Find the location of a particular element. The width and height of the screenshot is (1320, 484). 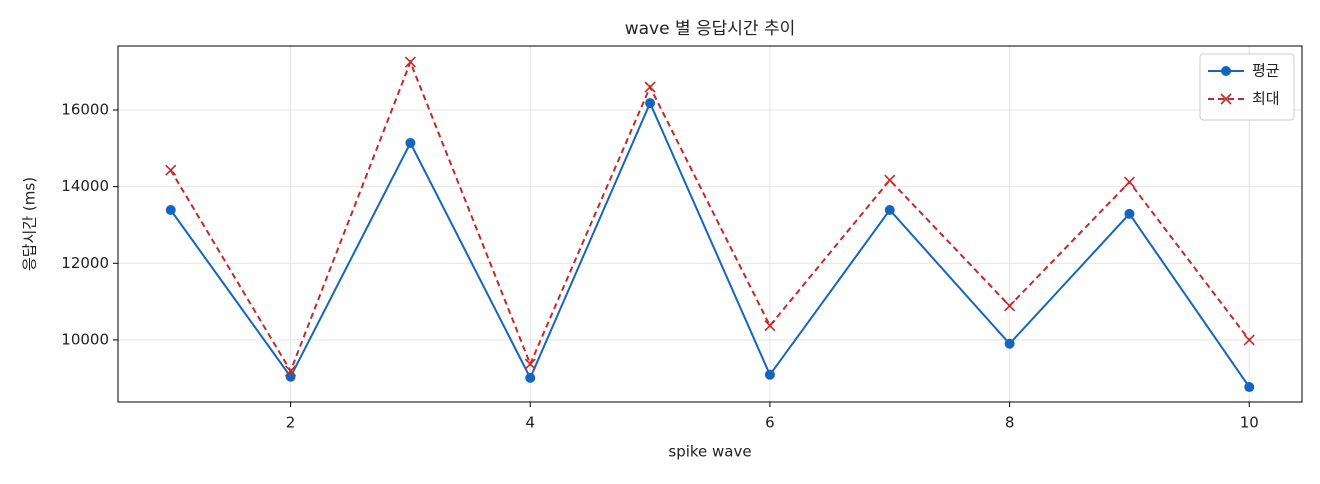

y-tick-label: 12000 is located at coordinates (85, 263).